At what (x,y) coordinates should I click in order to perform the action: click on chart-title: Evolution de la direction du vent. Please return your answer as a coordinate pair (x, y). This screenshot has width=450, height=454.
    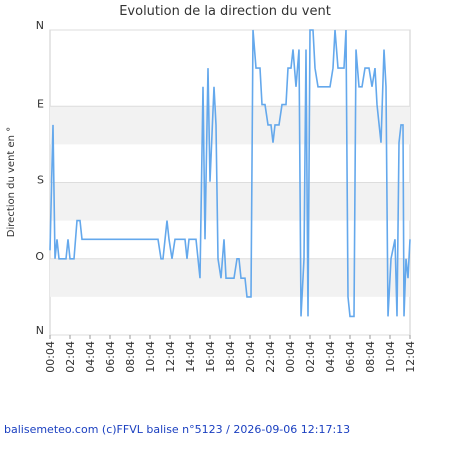
    Looking at the image, I should click on (225, 11).